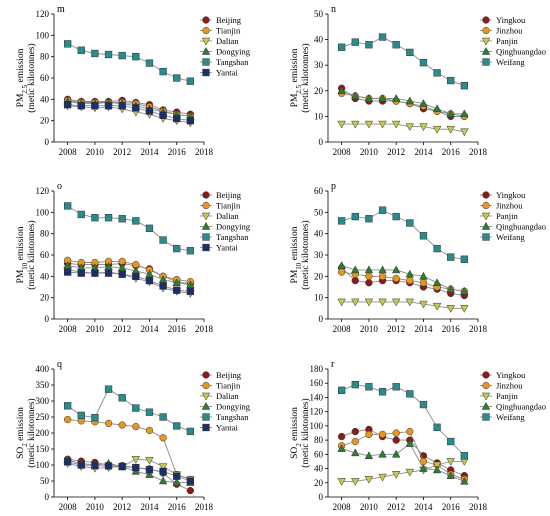  I want to click on x-tick-label: 2012, so click(122, 152).